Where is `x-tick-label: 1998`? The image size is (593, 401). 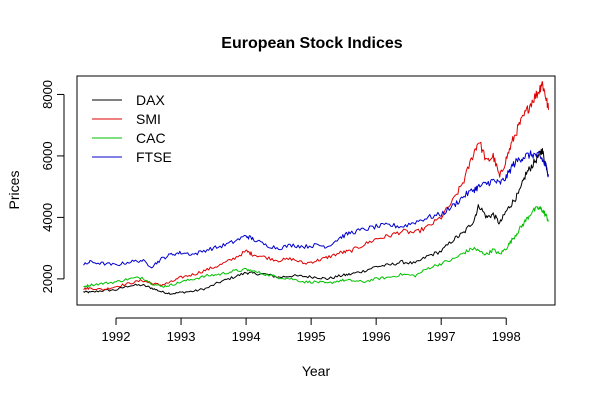 x-tick-label: 1998 is located at coordinates (506, 336).